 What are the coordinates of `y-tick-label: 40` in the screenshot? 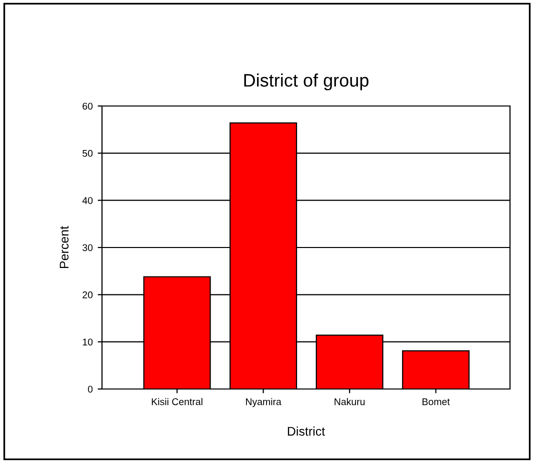 It's located at (87, 200).